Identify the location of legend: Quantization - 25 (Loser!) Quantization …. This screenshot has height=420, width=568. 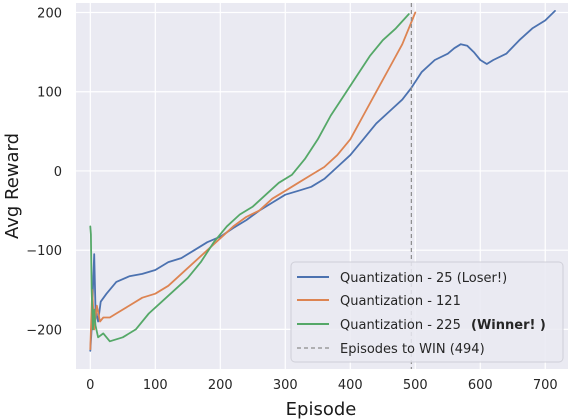
(427, 312).